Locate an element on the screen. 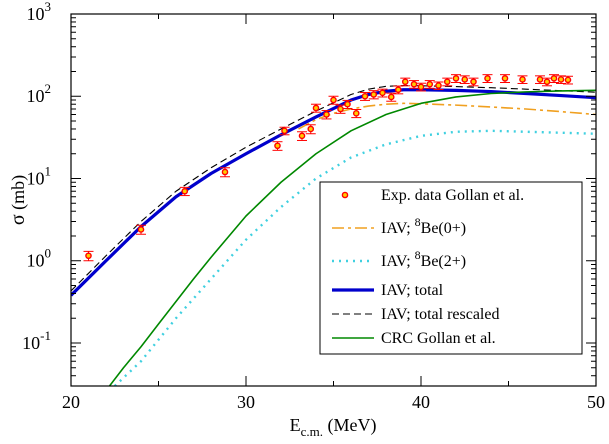  x-axis-label-sub: c.m. is located at coordinates (312, 431).